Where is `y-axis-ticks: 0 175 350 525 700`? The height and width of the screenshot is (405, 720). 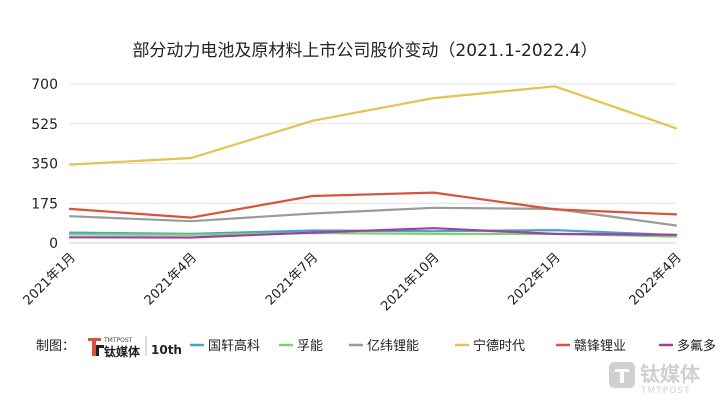 y-axis-ticks: 0 175 350 525 700 is located at coordinates (44, 164).